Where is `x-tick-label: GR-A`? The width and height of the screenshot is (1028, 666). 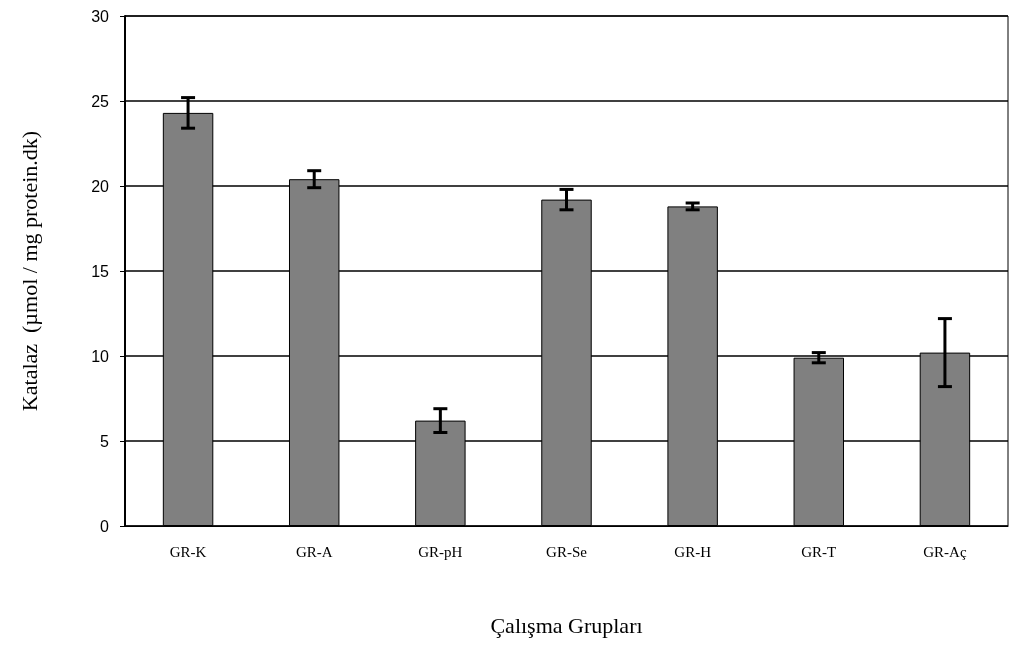 x-tick-label: GR-A is located at coordinates (314, 551).